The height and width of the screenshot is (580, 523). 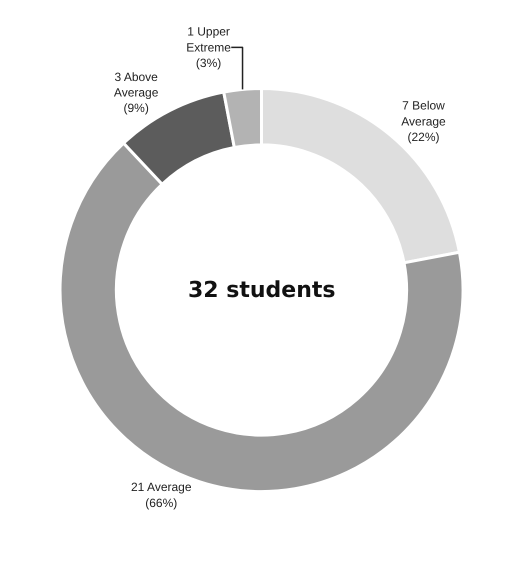 I want to click on data-label: (22%), so click(x=423, y=137).